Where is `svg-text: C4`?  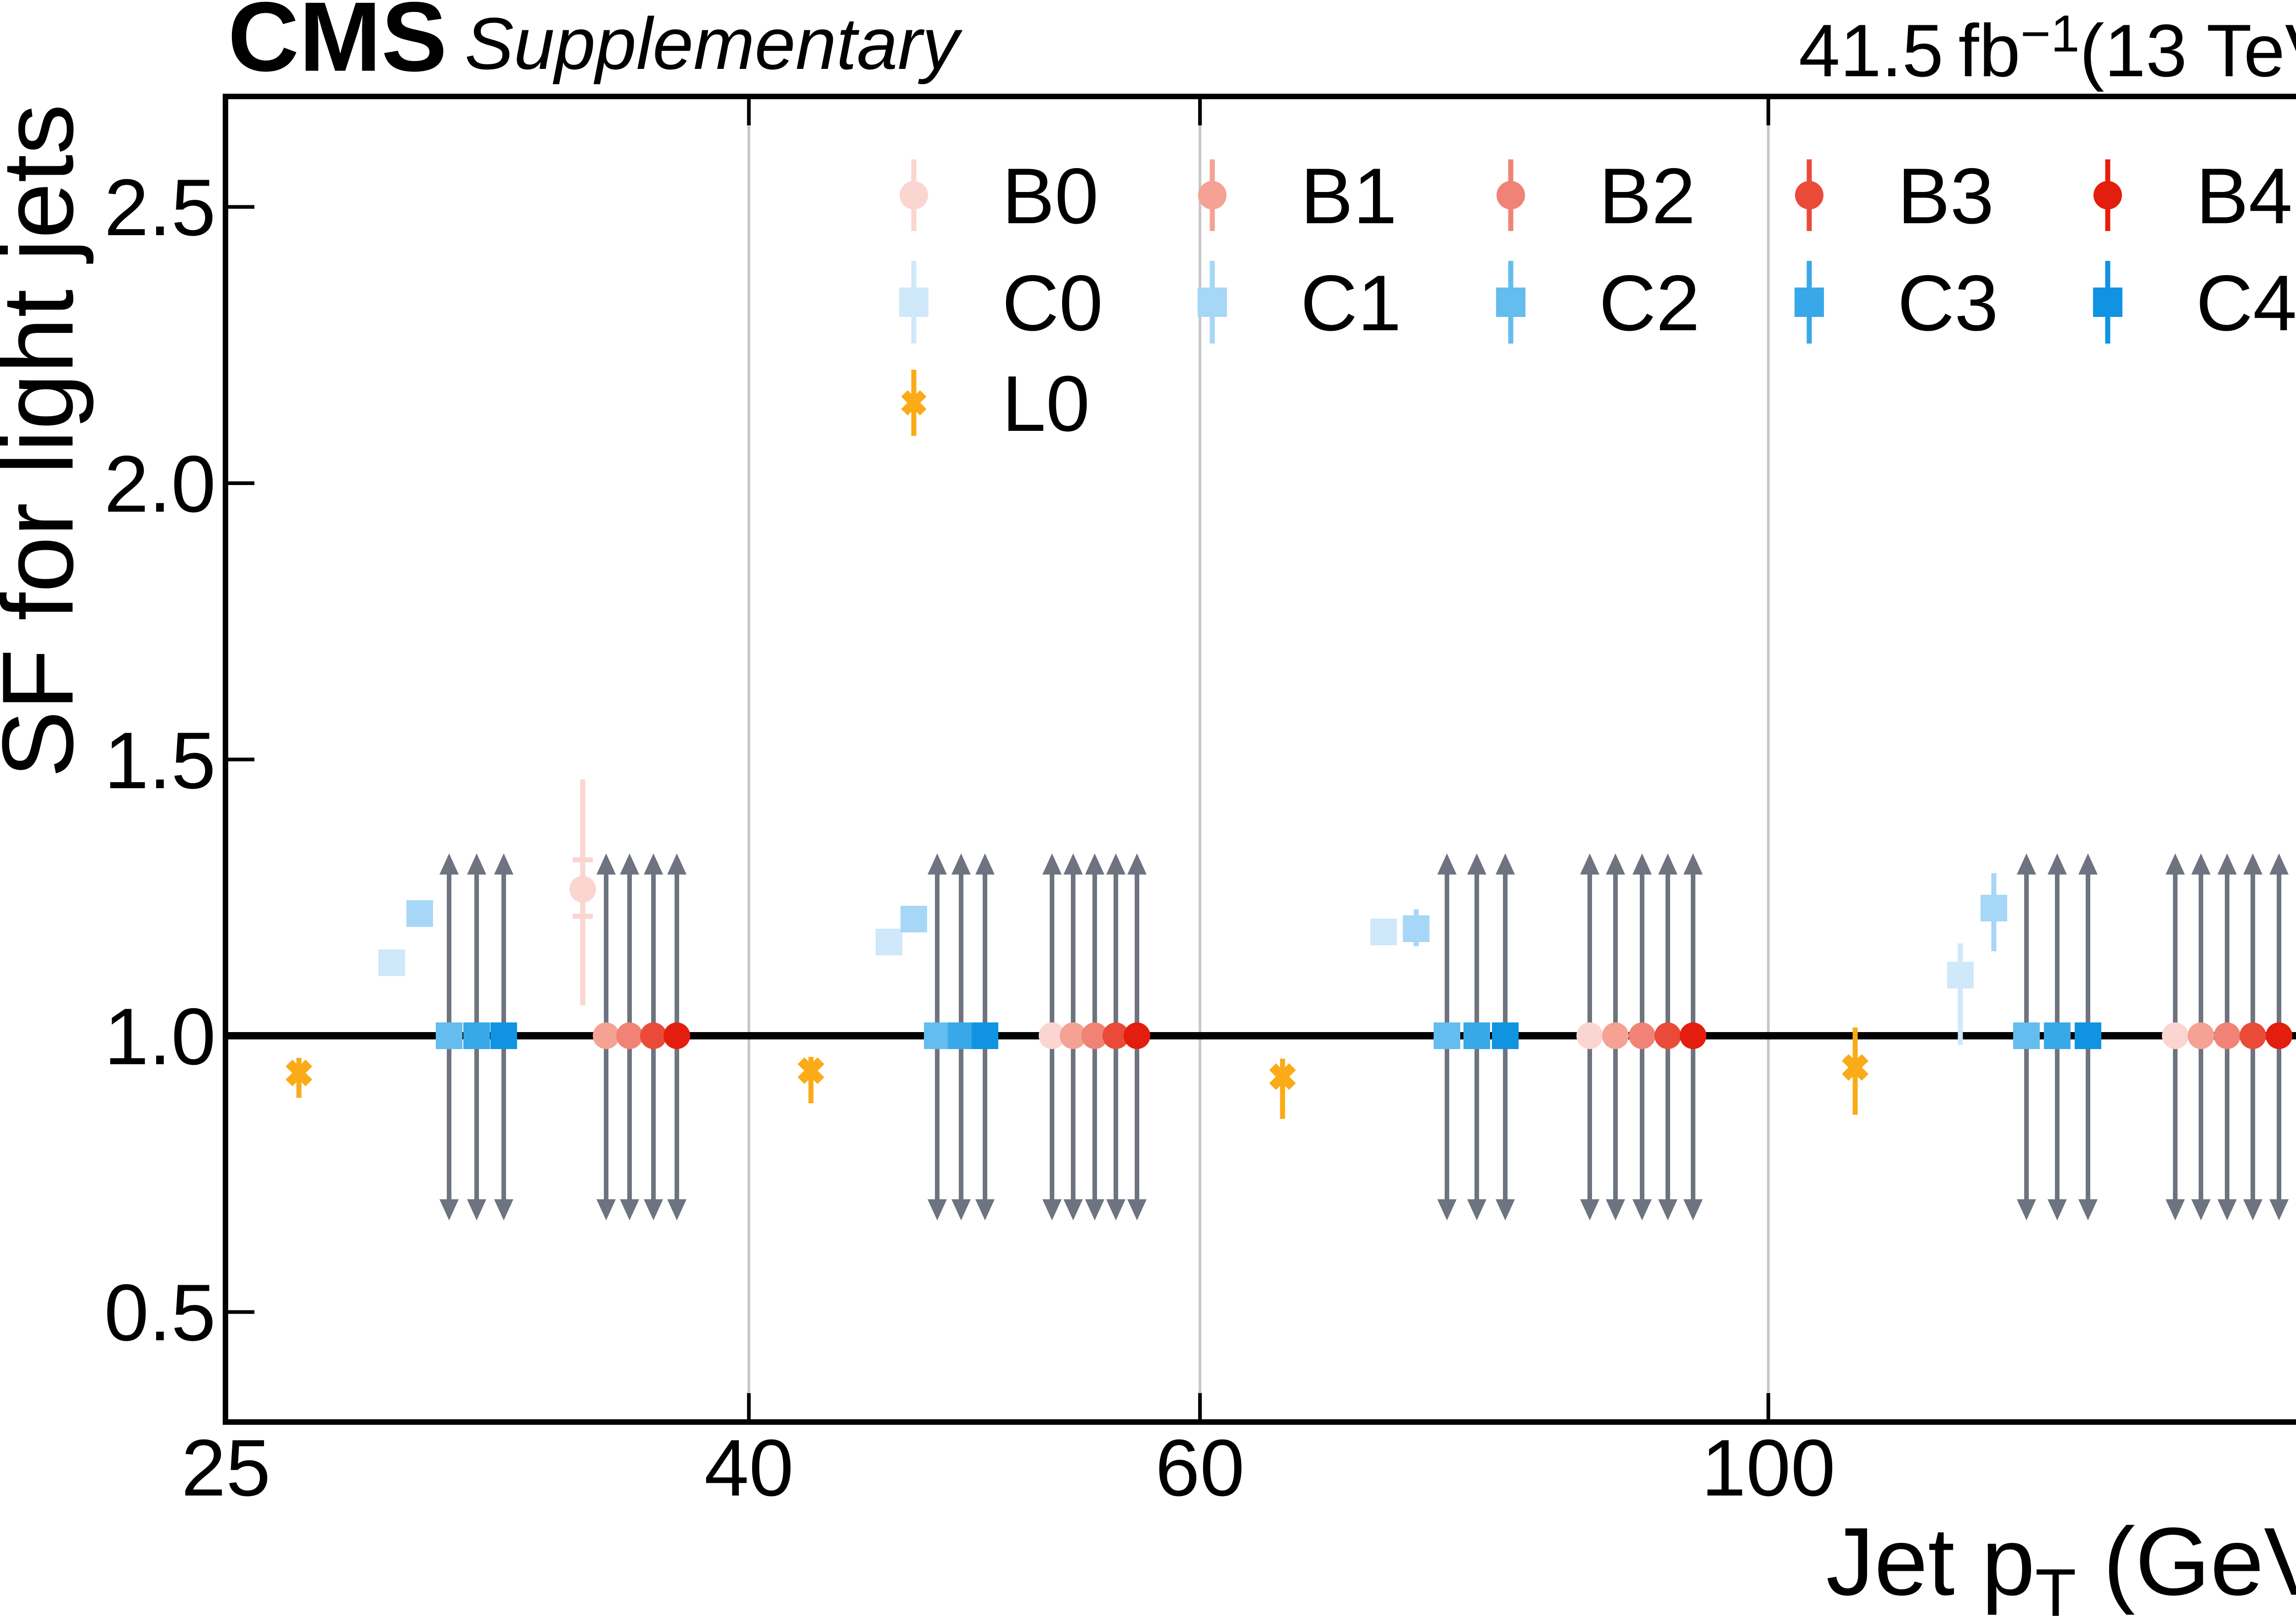 svg-text: C4 is located at coordinates (2246, 303).